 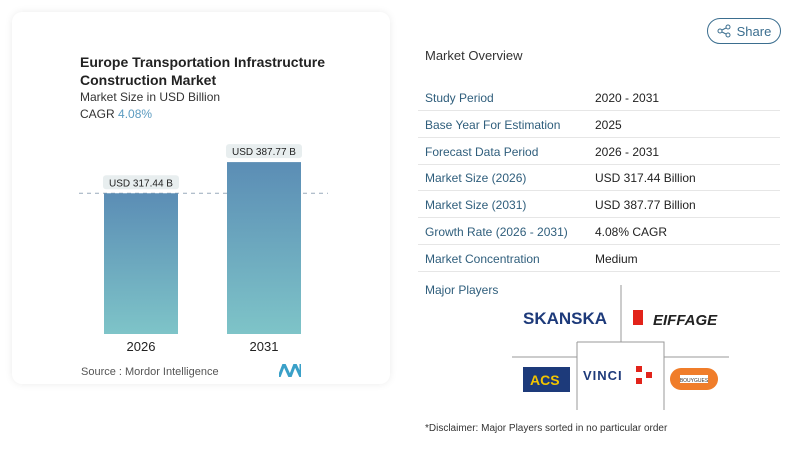 What do you see at coordinates (645, 205) in the screenshot?
I see `row-value: USD 387.77 Billion` at bounding box center [645, 205].